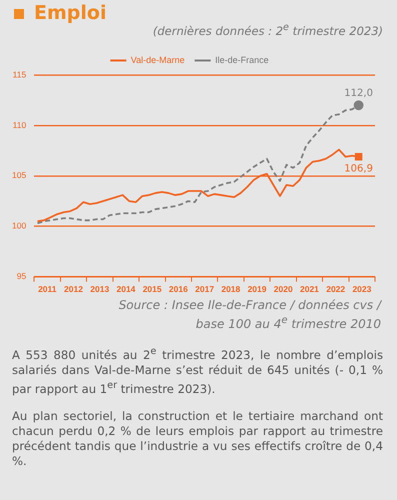 This screenshot has height=500, width=397. I want to click on data-label: 112,0, so click(358, 93).